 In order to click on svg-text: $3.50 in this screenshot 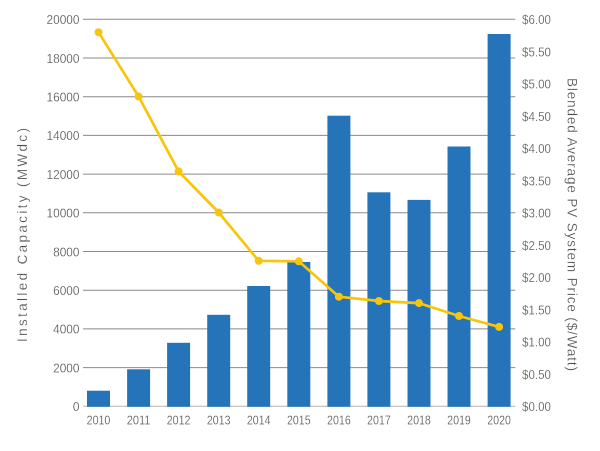, I will do `click(536, 180)`.